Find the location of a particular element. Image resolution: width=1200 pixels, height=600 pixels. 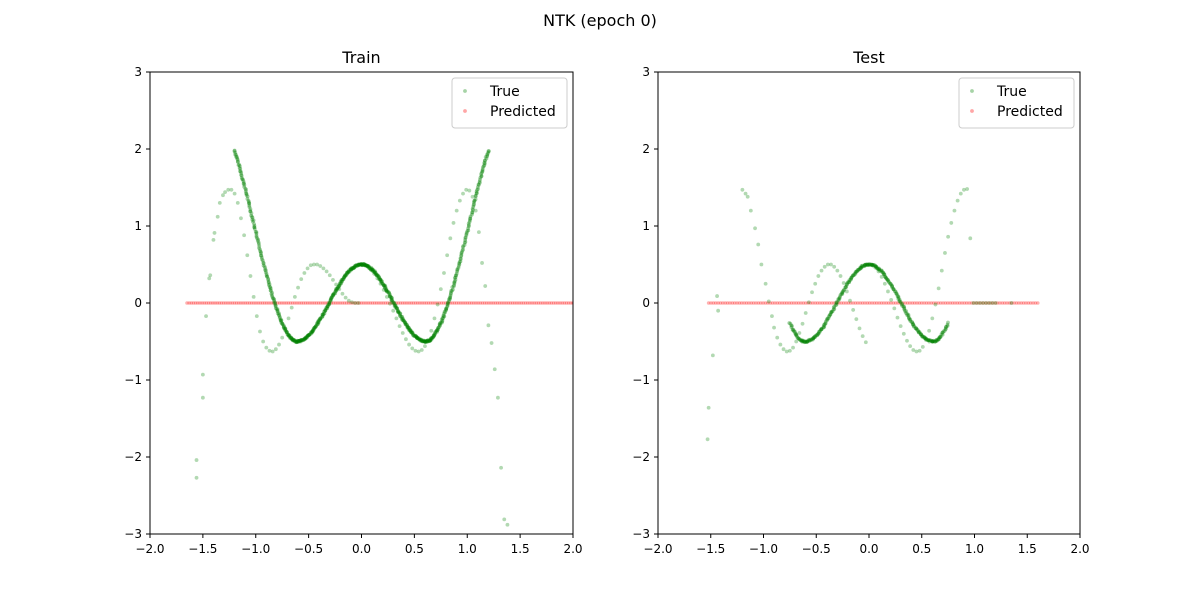

x-tick-label: 1.0 is located at coordinates (974, 549).